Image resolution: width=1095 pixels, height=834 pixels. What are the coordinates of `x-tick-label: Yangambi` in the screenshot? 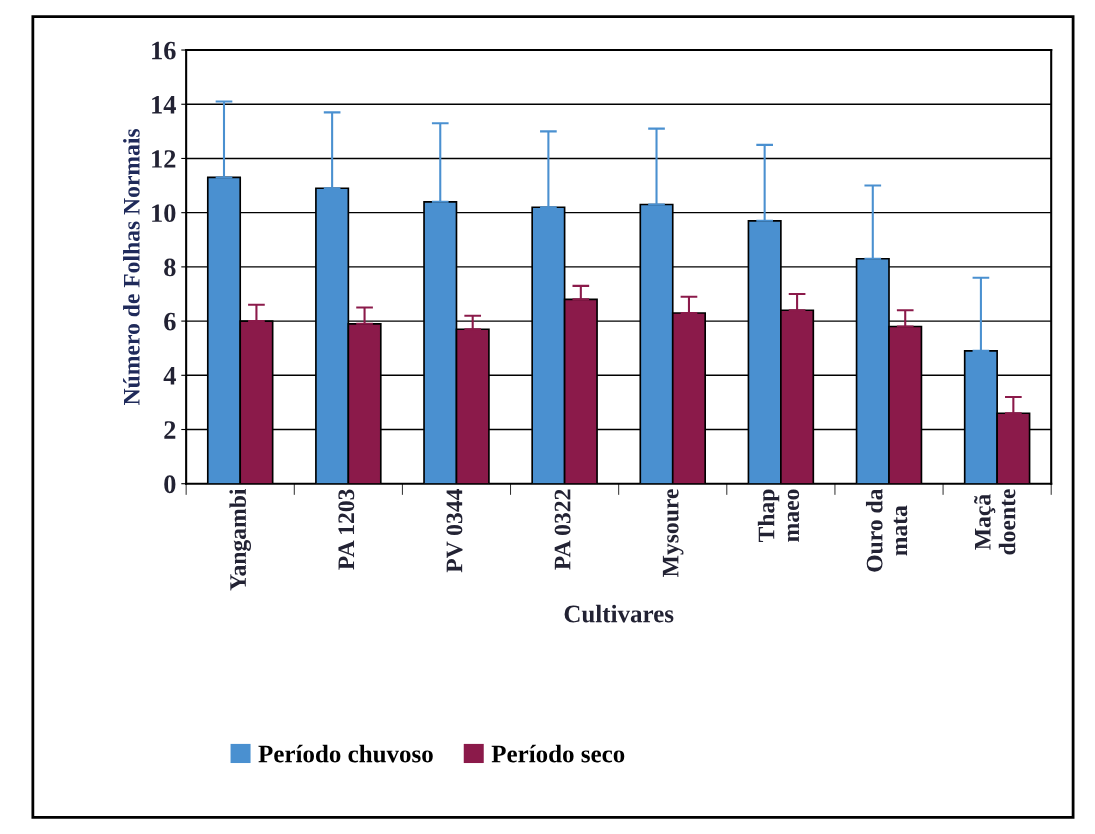 It's located at (240, 539).